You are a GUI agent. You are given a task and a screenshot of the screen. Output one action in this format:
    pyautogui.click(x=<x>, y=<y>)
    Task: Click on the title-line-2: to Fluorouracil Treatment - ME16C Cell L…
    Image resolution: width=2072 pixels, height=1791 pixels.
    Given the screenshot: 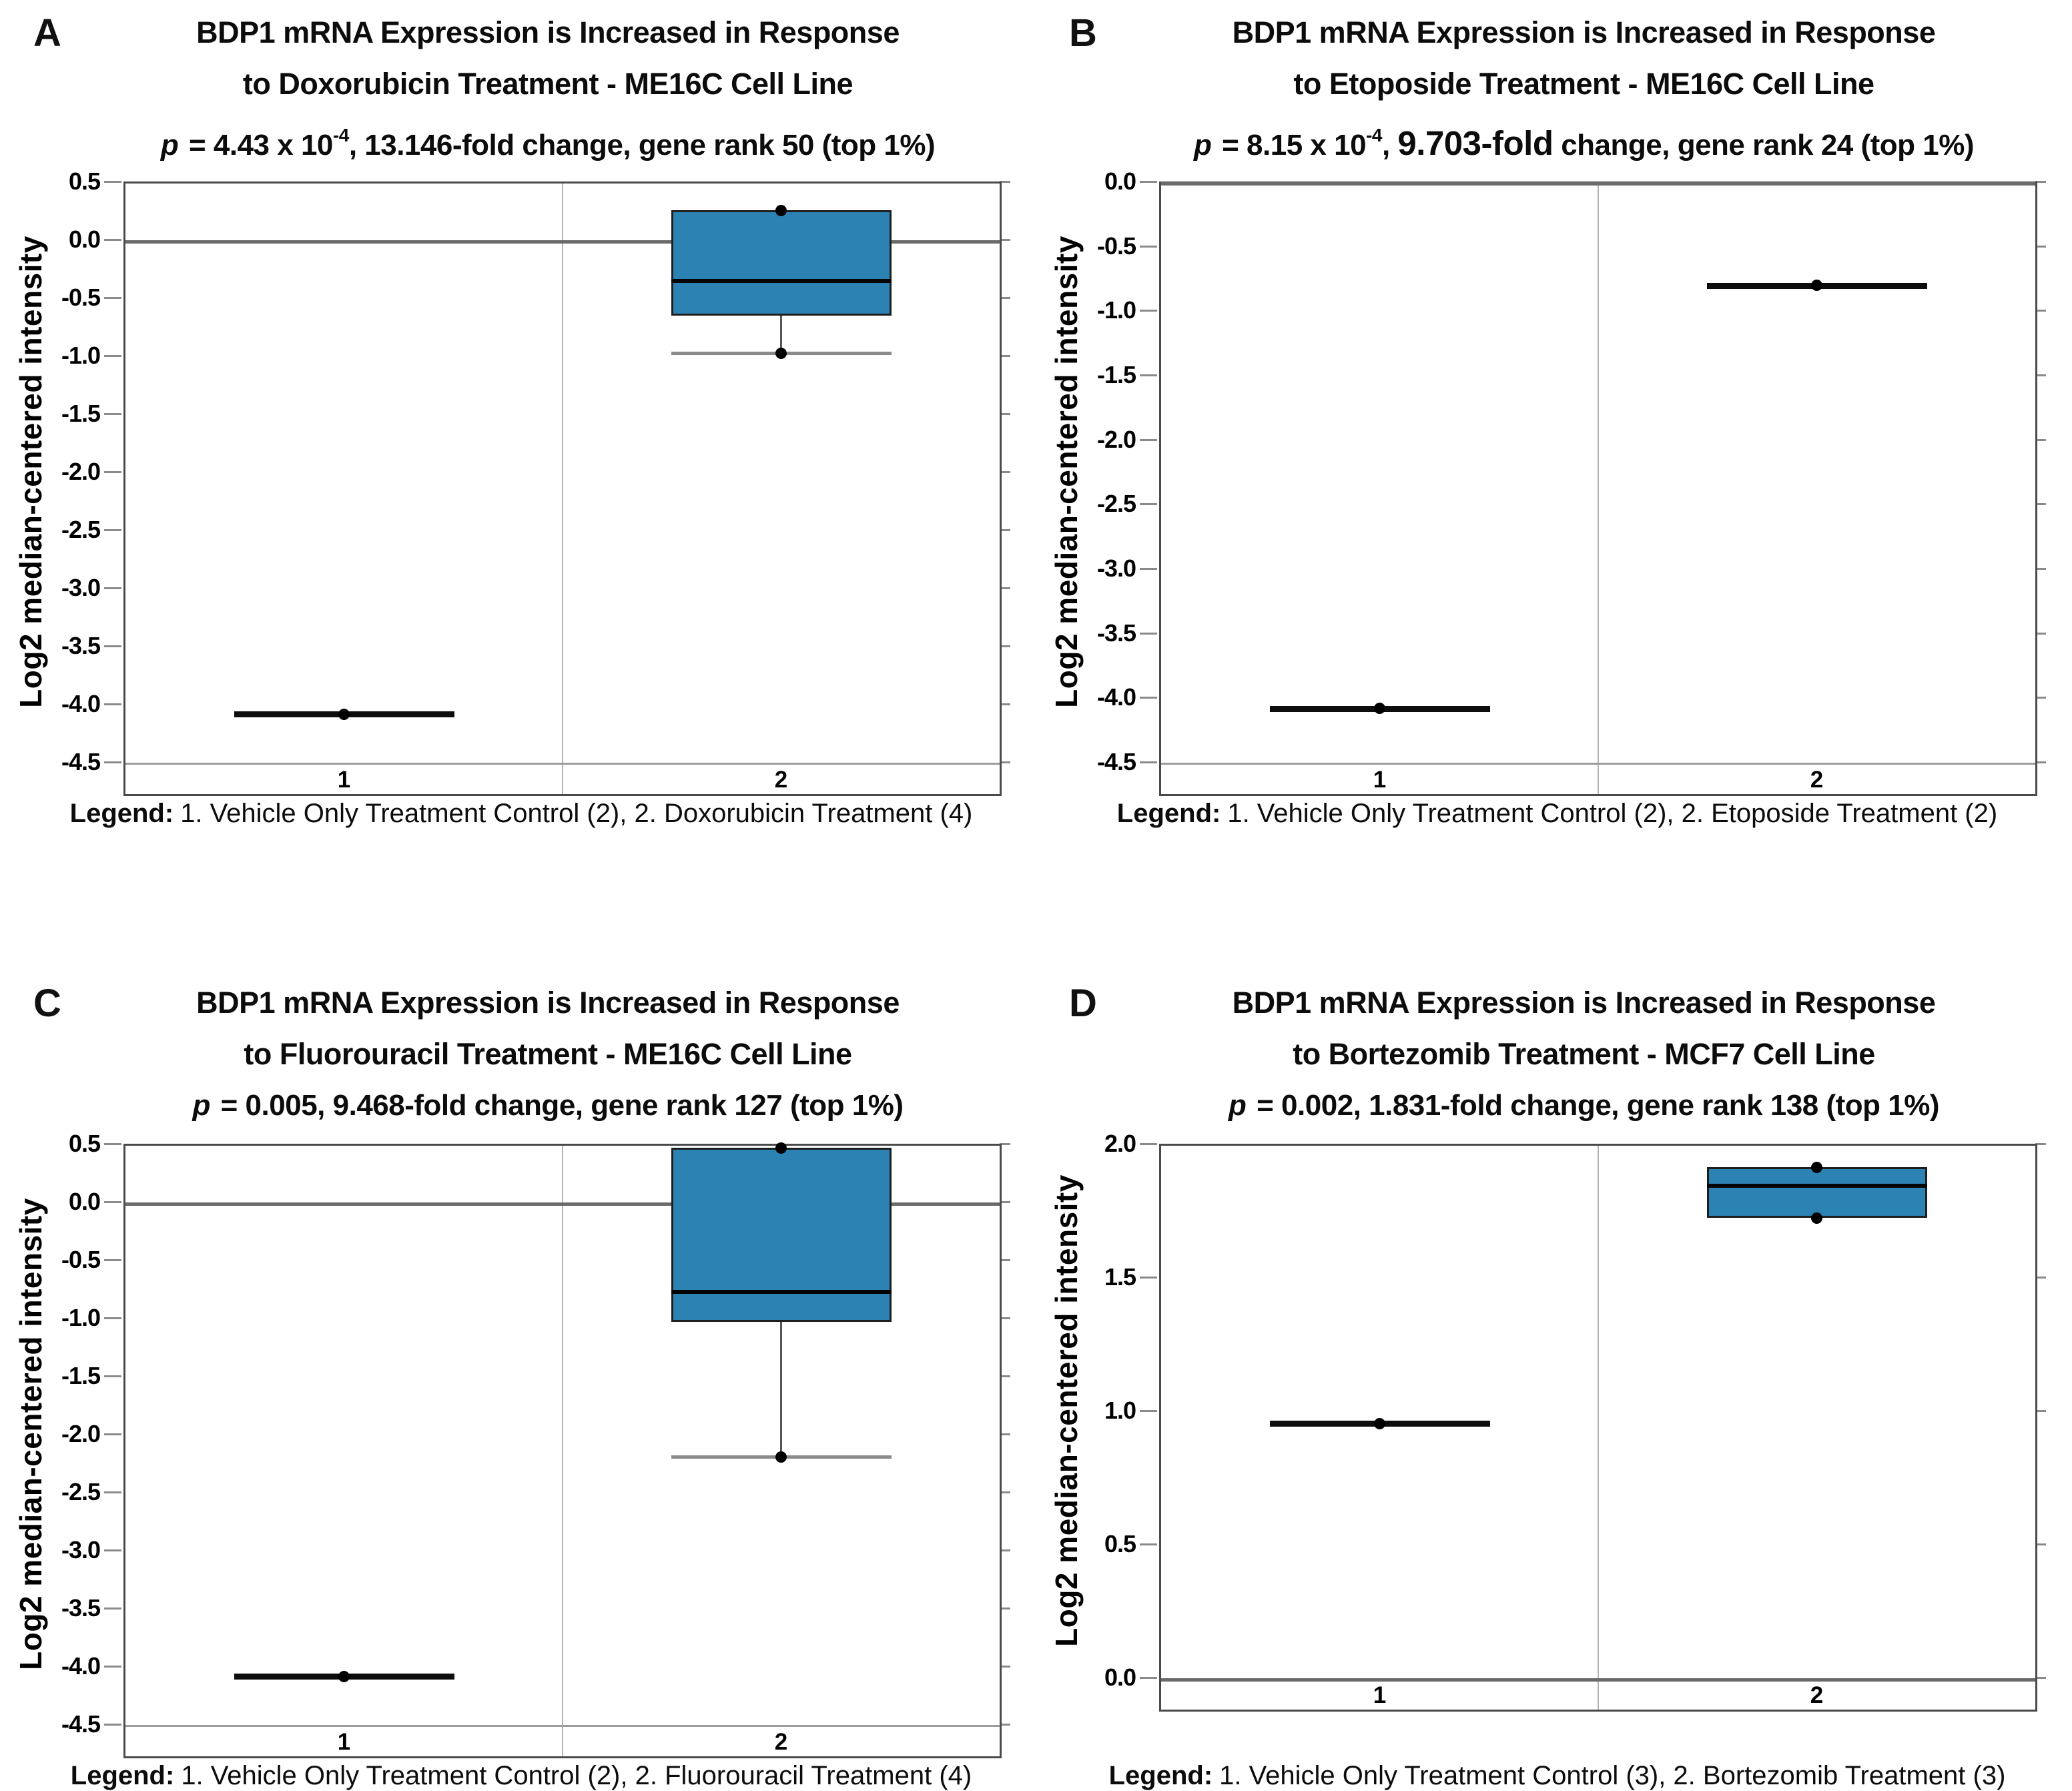 What is the action you would take?
    pyautogui.click(x=548, y=1054)
    